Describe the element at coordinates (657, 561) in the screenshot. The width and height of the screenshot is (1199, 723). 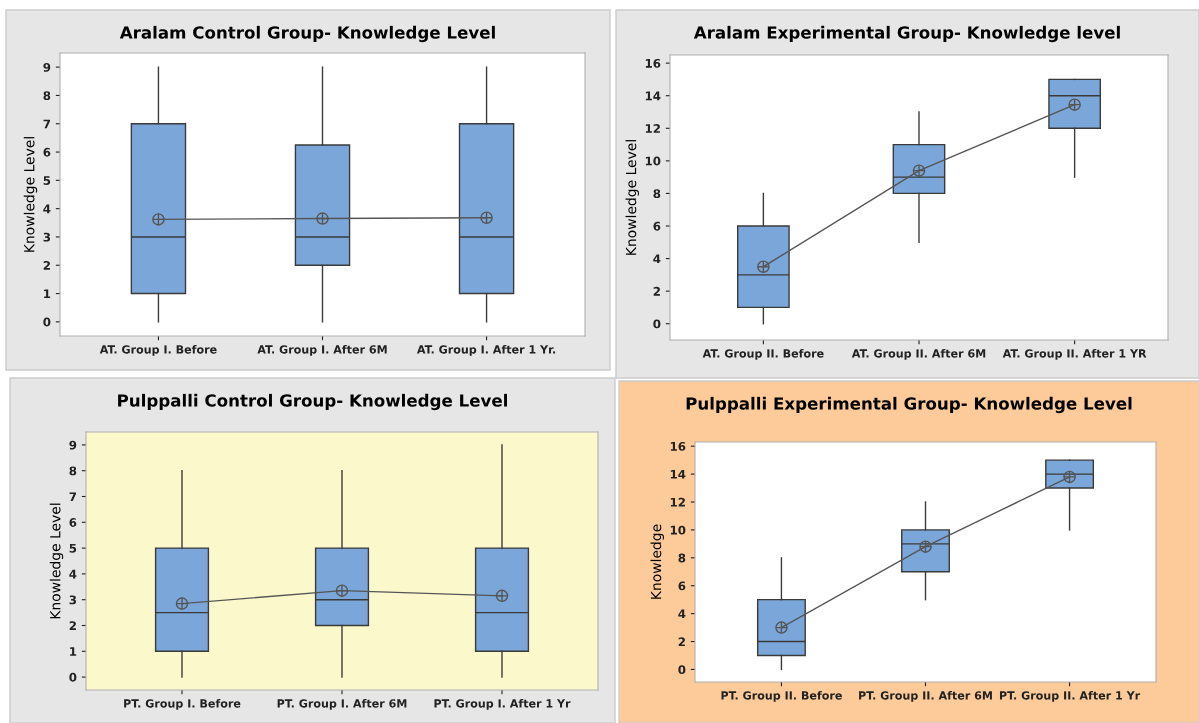
I see `y-axis-title: Knowledge` at that location.